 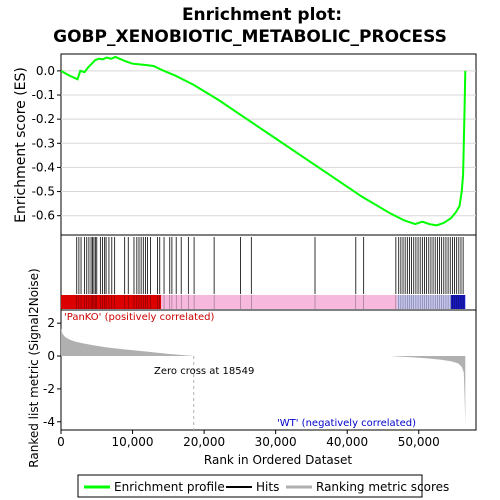 I want to click on x-axis-label: Rank in Ordered Dataset, so click(x=278, y=460).